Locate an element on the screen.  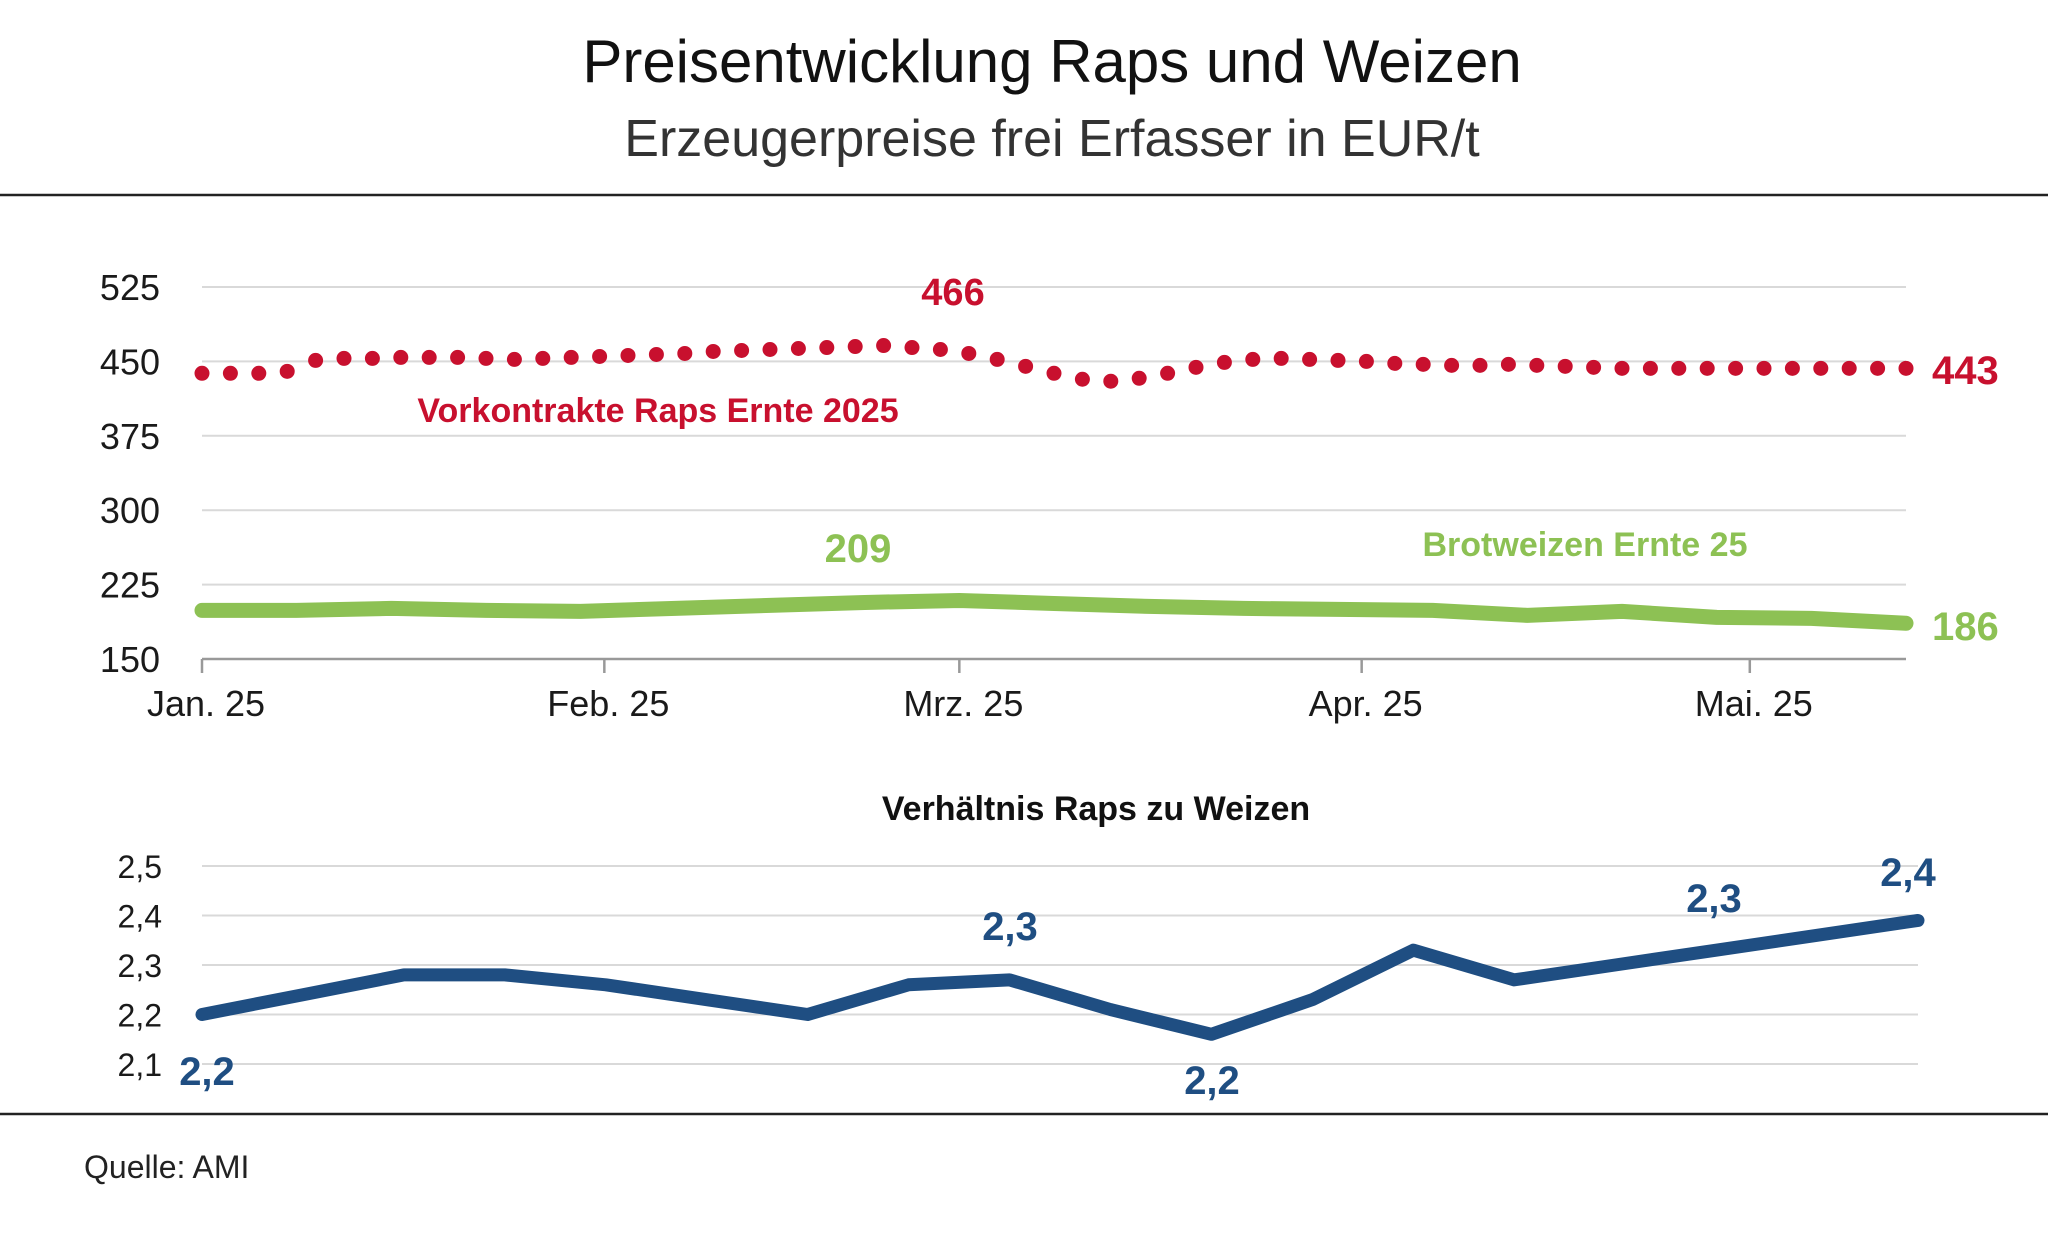
chart-title: Preisentwicklung Raps und Weizen is located at coordinates (1051, 61).